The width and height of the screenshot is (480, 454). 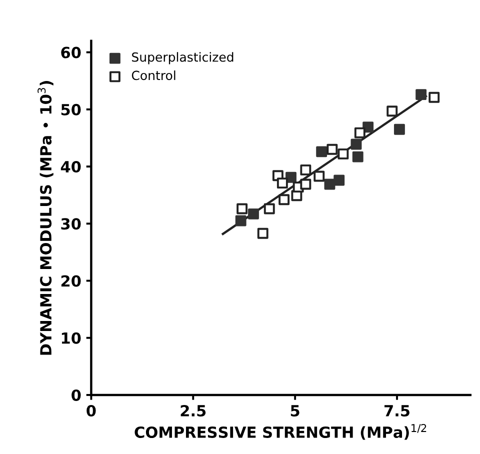 I want to click on x-axis-title: COMPRESSIVE STRENGTH (MPa)$^{1/2}$, so click(x=280, y=432).